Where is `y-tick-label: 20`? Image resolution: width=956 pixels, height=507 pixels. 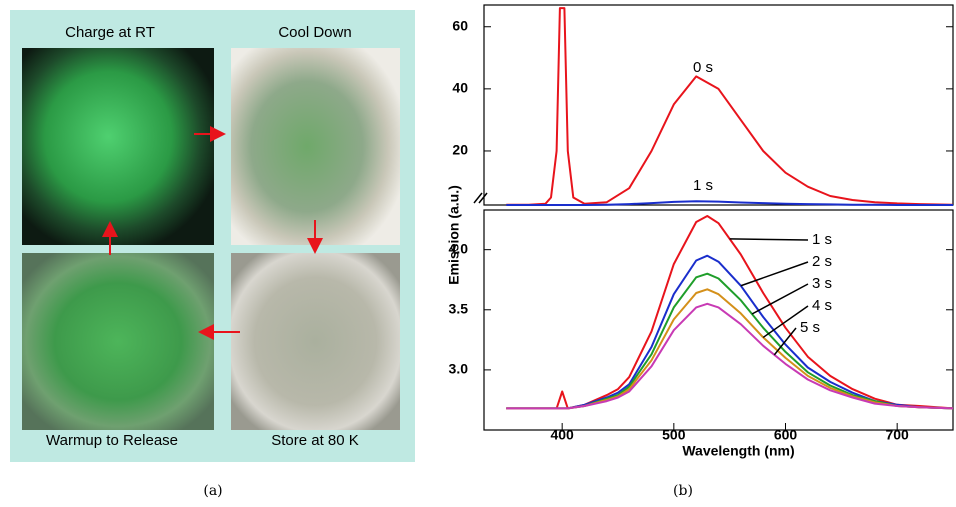 y-tick-label: 20 is located at coordinates (460, 150).